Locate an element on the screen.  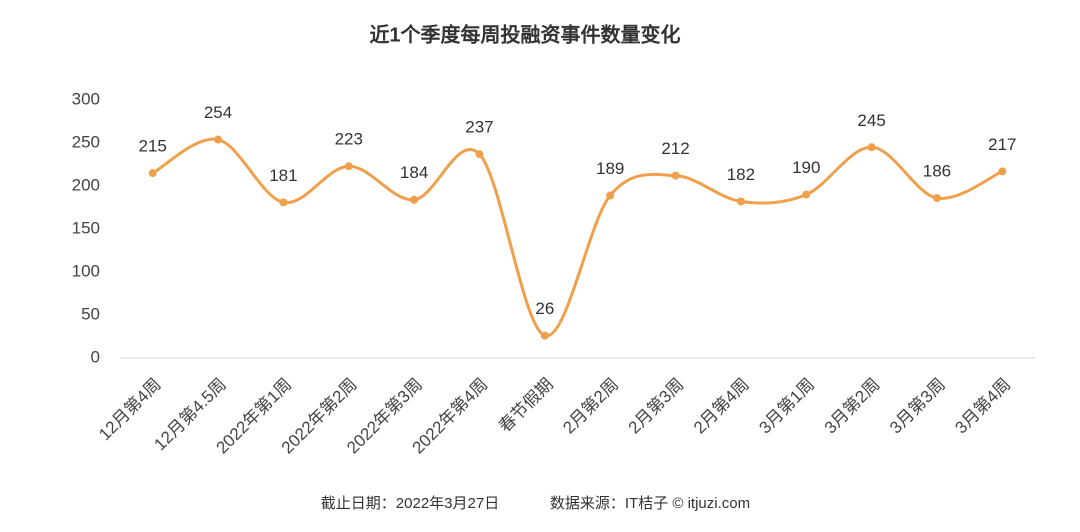
value-label: 189 is located at coordinates (610, 168).